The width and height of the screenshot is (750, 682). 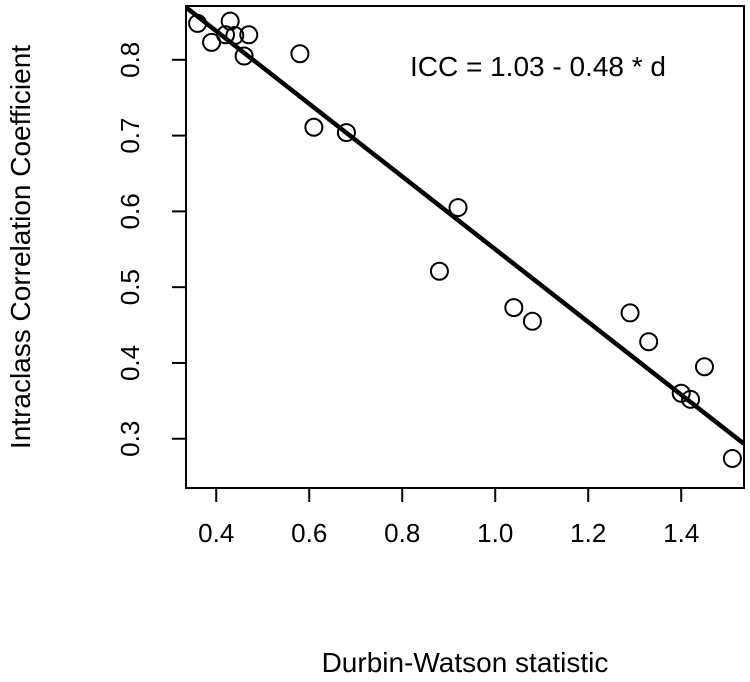 I want to click on y-tick-label: 0.3, so click(x=130, y=439).